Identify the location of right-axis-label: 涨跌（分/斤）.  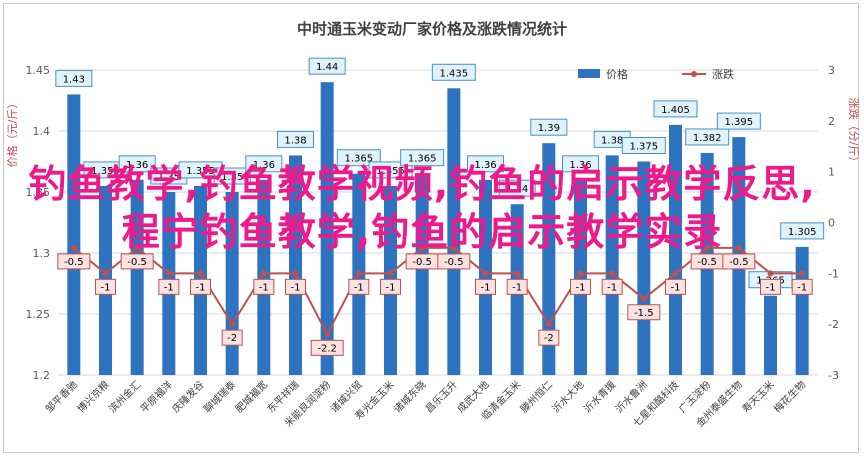
(854, 133).